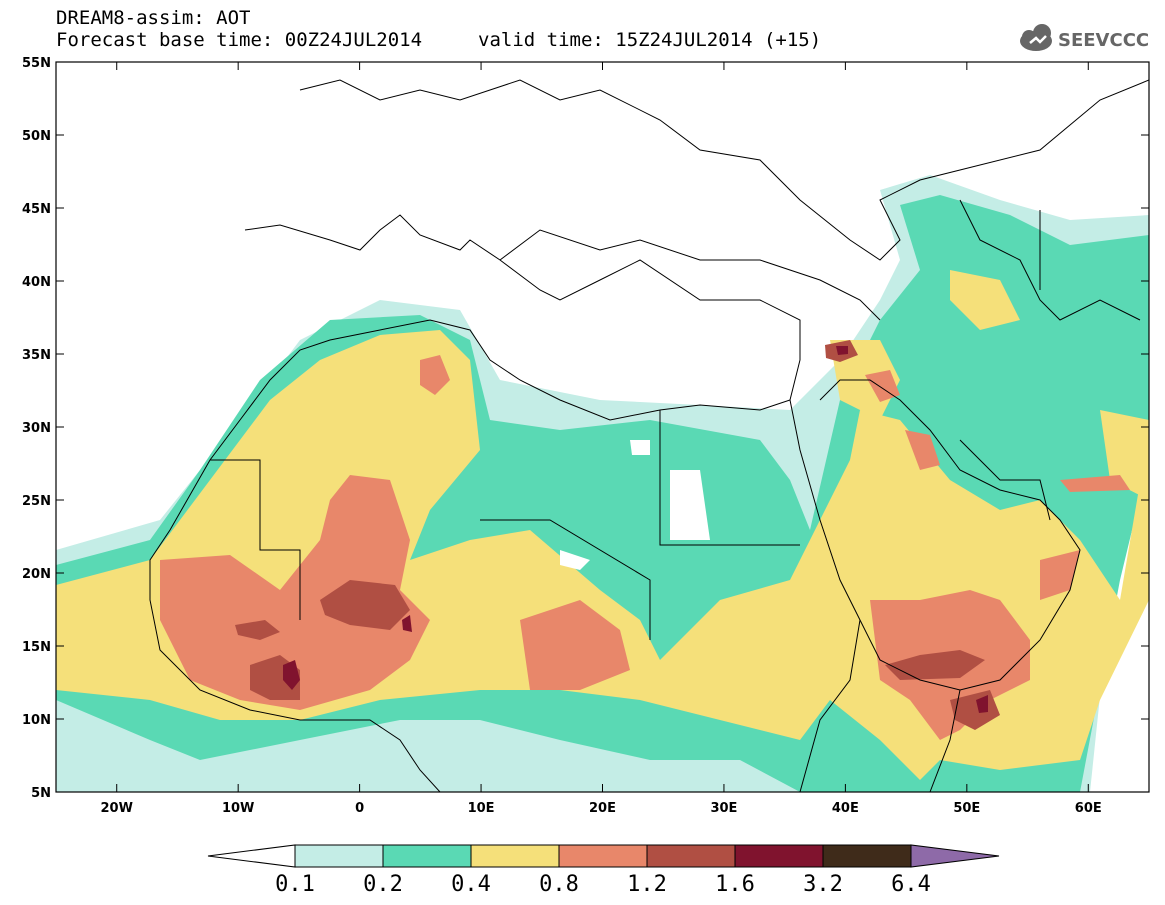 The image size is (1165, 905). I want to click on colorbar-label: 0.2, so click(383, 884).